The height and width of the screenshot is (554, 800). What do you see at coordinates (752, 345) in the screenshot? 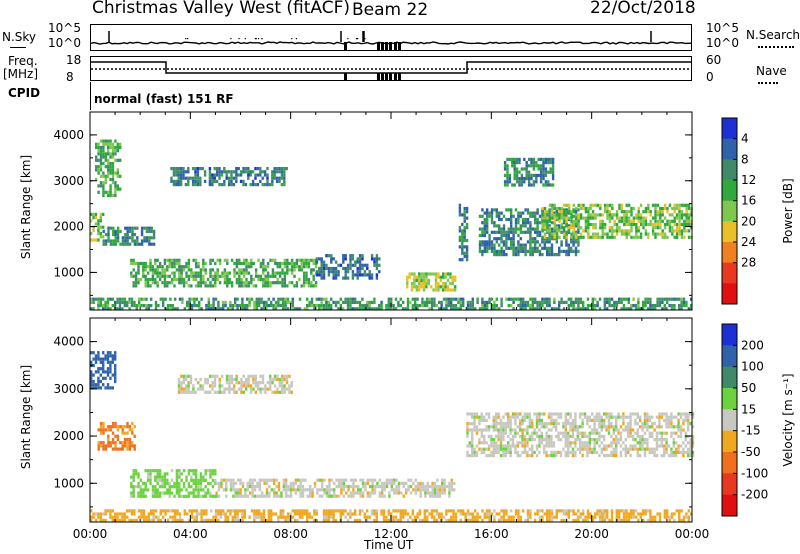
I see `colorbar-tick-label: 200` at bounding box center [752, 345].